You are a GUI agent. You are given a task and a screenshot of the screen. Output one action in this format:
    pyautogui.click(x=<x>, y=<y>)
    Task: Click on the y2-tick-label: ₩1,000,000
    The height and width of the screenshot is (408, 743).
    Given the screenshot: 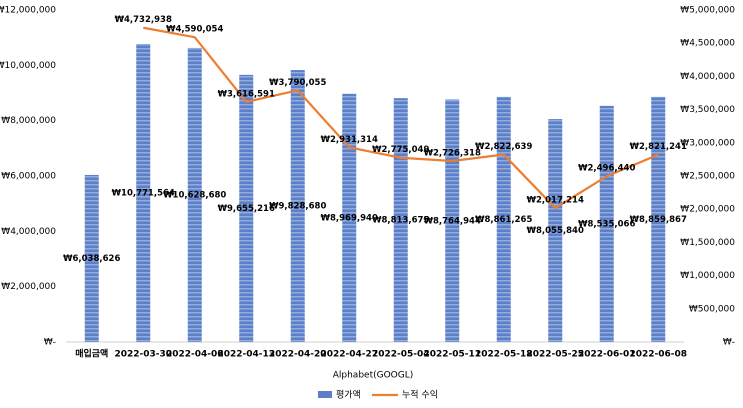 What is the action you would take?
    pyautogui.click(x=707, y=276)
    